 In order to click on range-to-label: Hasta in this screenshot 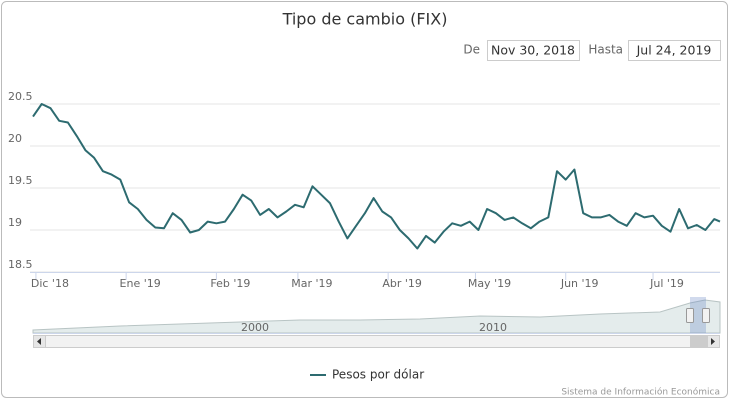, I will do `click(605, 50)`.